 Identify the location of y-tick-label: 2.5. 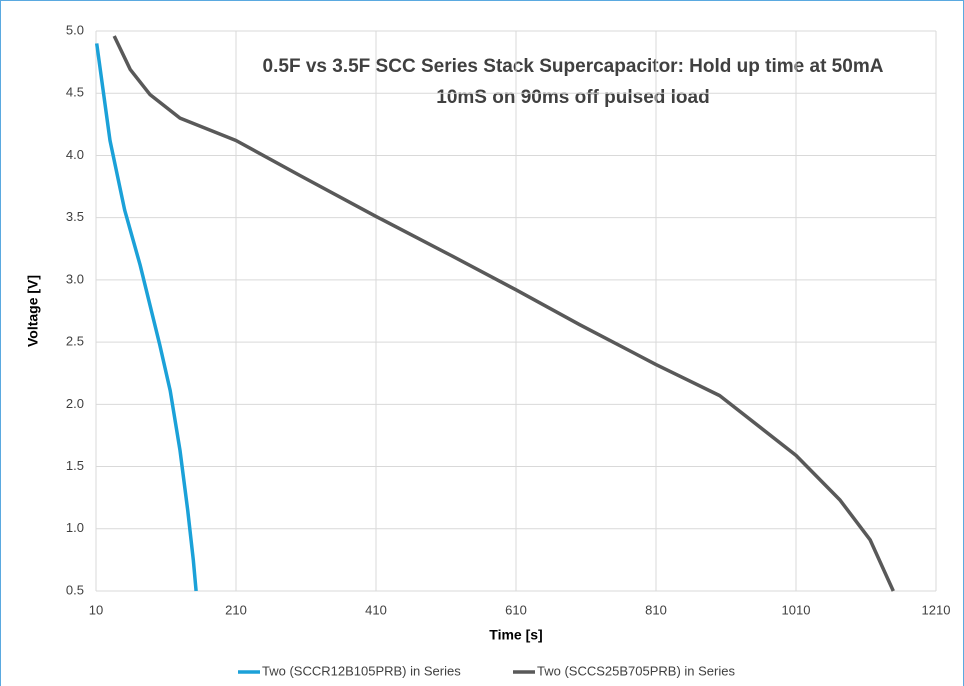
(75, 341).